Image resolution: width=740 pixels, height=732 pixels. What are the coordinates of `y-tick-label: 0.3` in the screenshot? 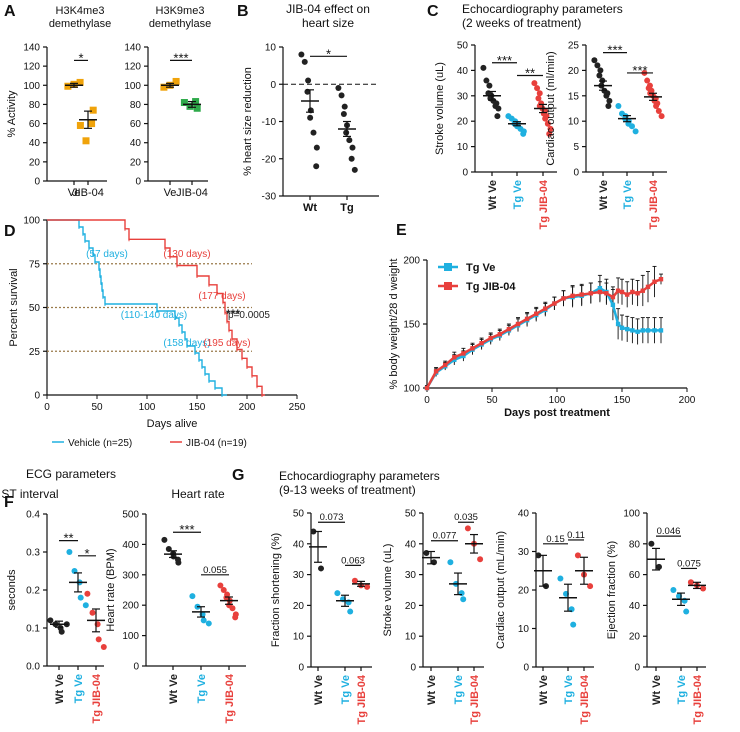 It's located at (33, 553).